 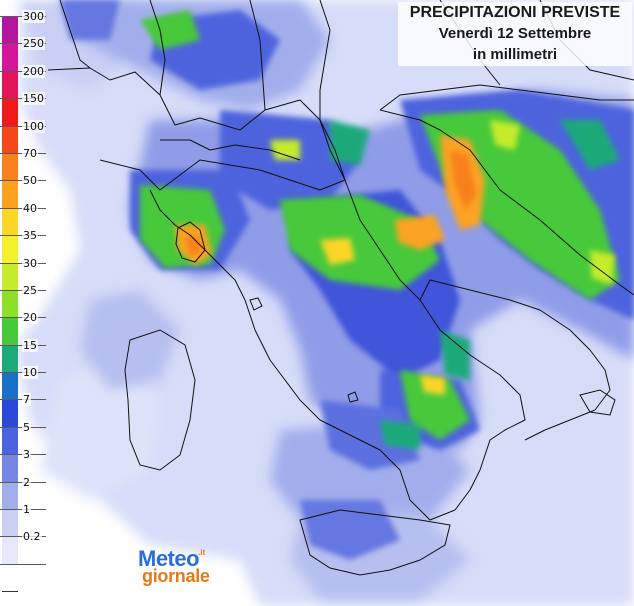 I want to click on legend-label: 40, so click(x=30, y=208).